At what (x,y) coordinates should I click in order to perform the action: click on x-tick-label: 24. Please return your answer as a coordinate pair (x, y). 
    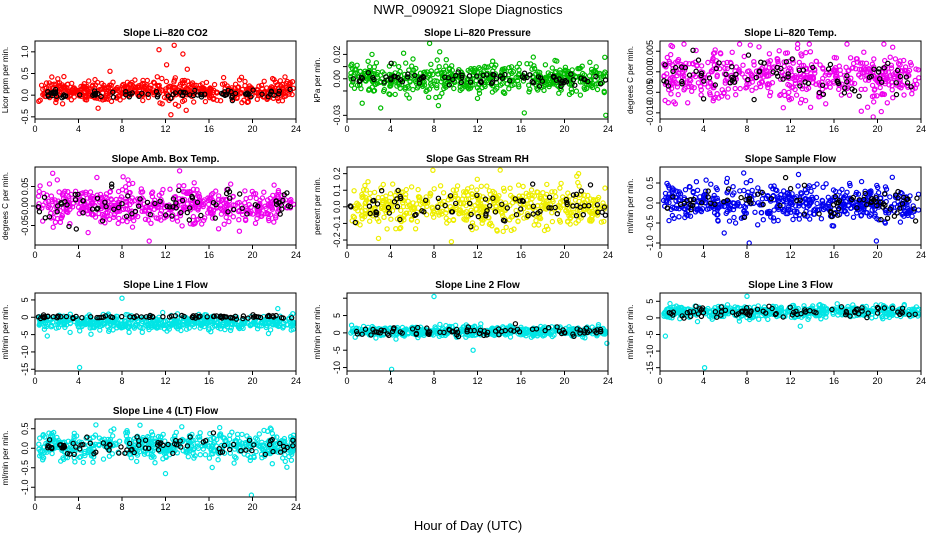
    Looking at the image, I should click on (921, 255).